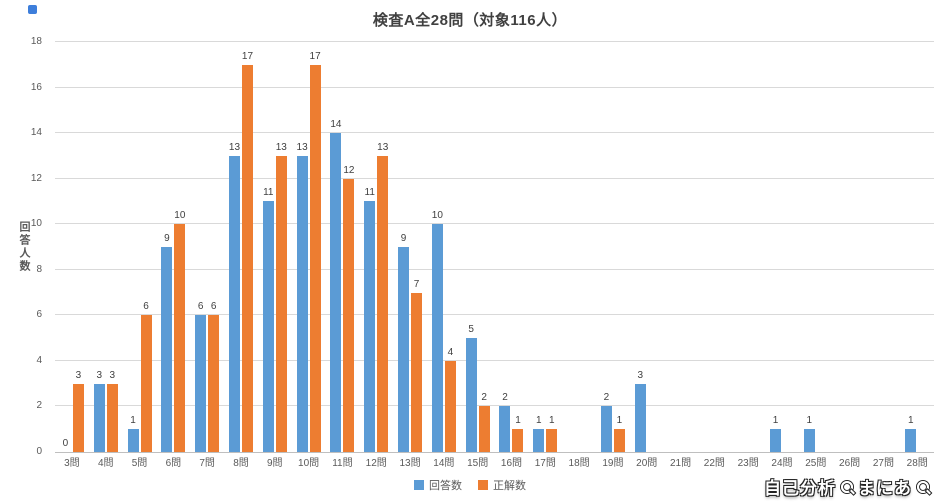 This screenshot has height=504, width=940. Describe the element at coordinates (207, 463) in the screenshot. I see `x-tick-label: 7問` at that location.